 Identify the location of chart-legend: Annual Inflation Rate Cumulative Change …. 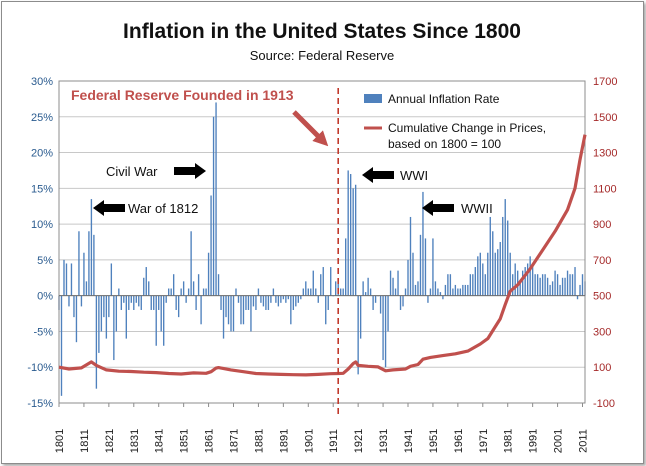
(456, 121).